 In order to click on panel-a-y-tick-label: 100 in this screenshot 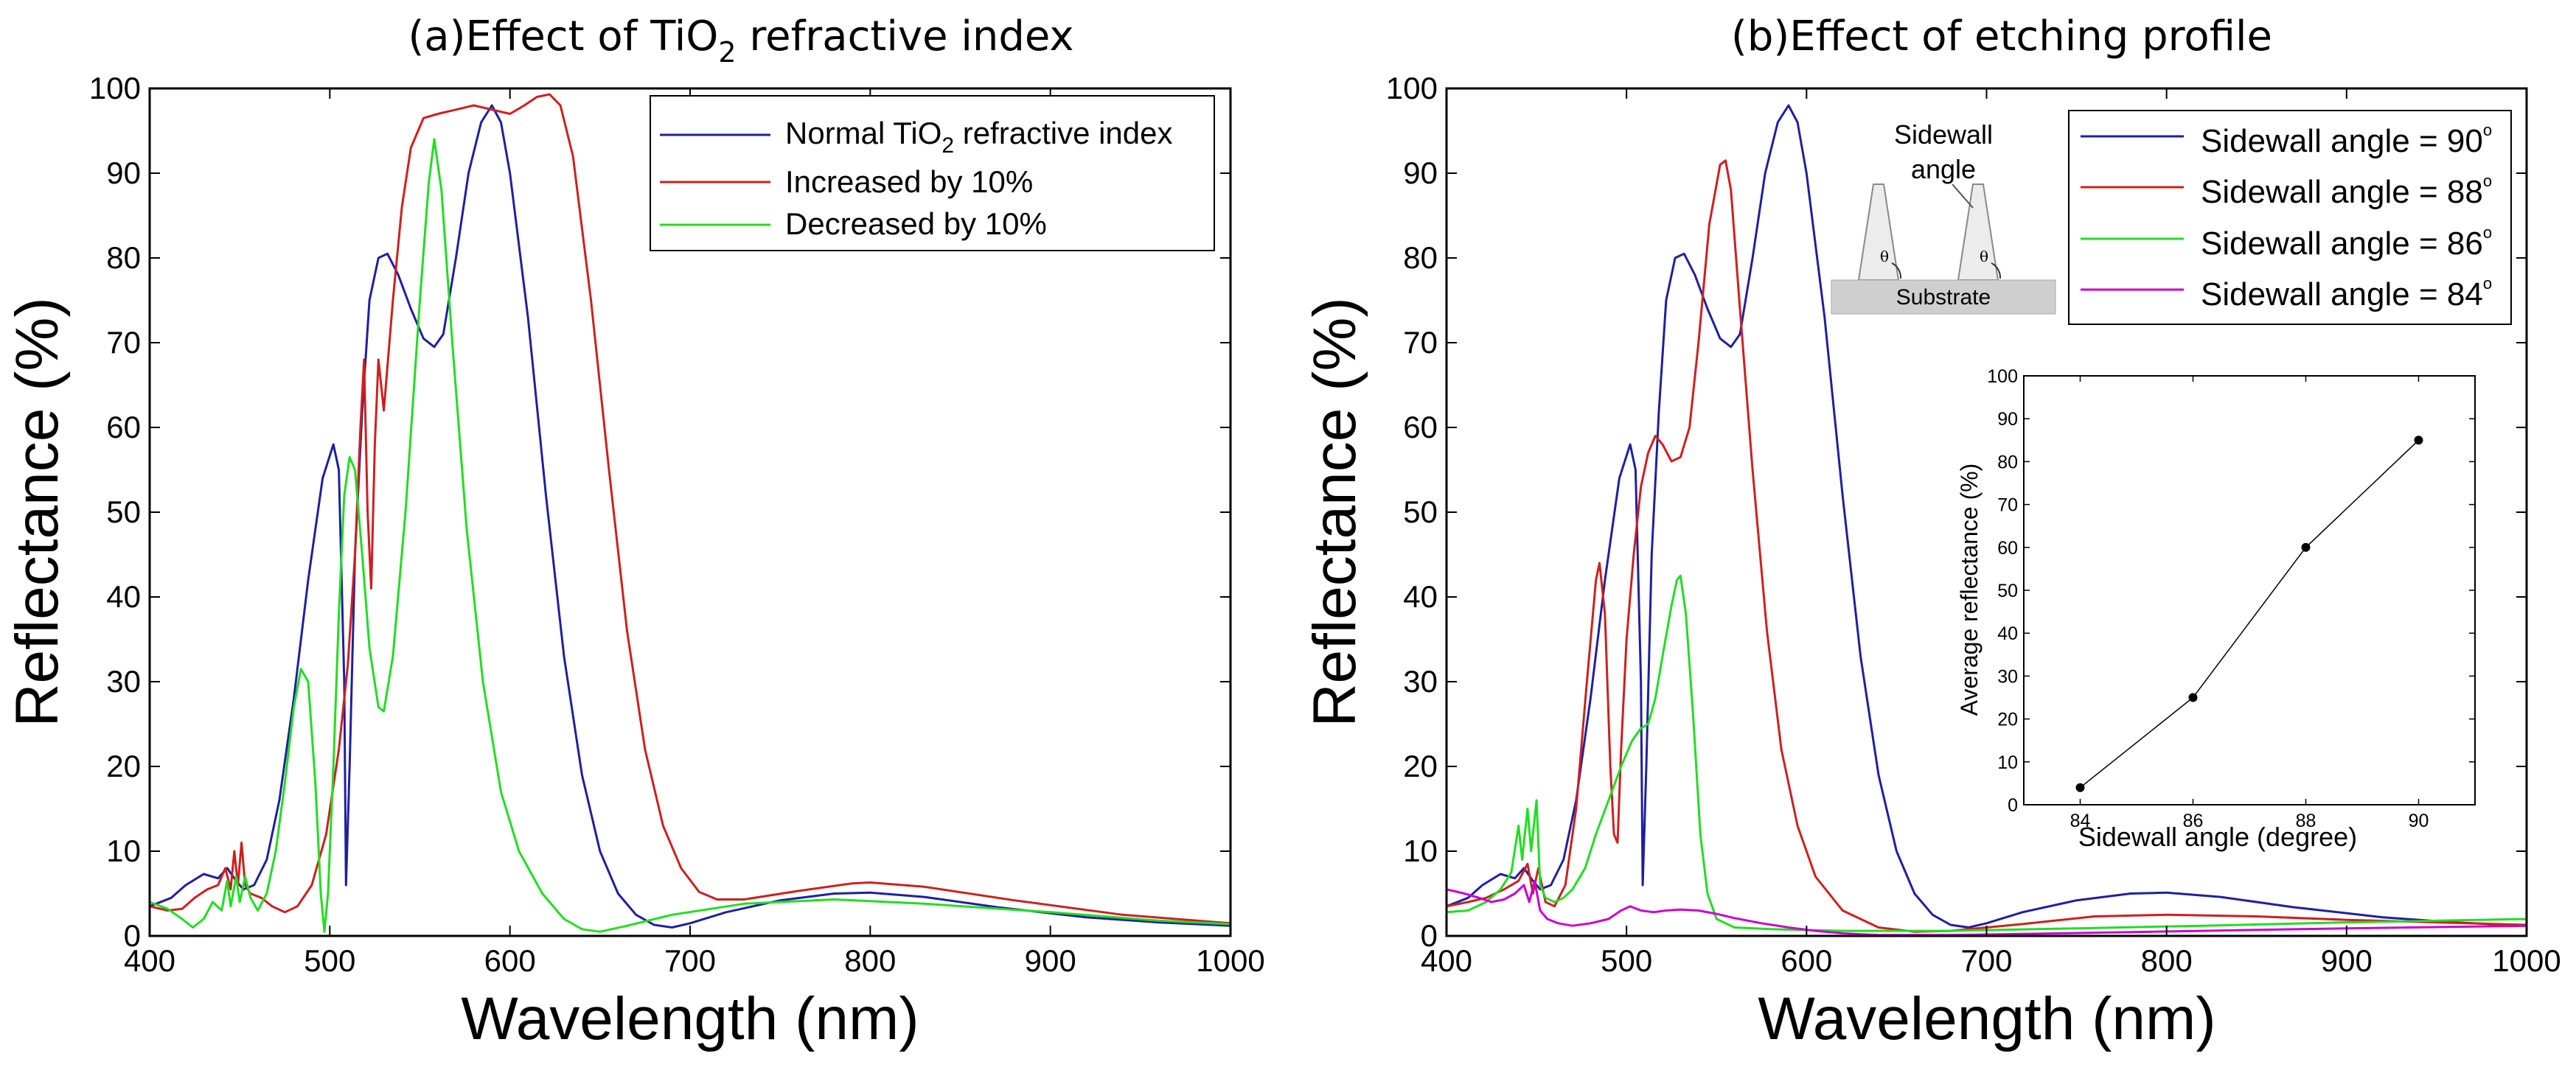, I will do `click(115, 88)`.